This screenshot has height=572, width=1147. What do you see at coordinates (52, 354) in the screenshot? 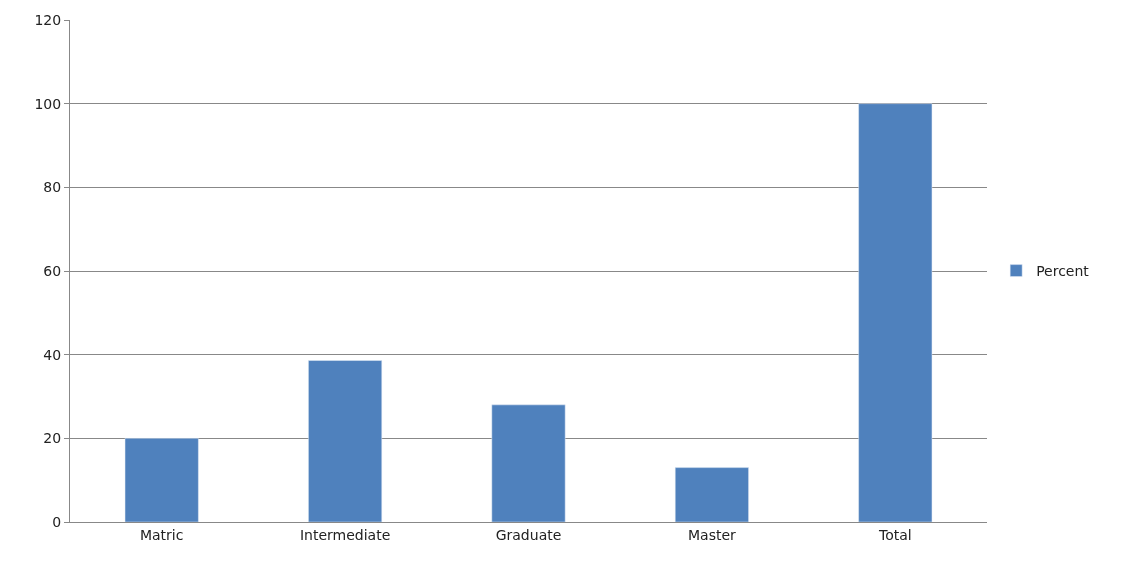
I see `y-tick-label: 40` at bounding box center [52, 354].